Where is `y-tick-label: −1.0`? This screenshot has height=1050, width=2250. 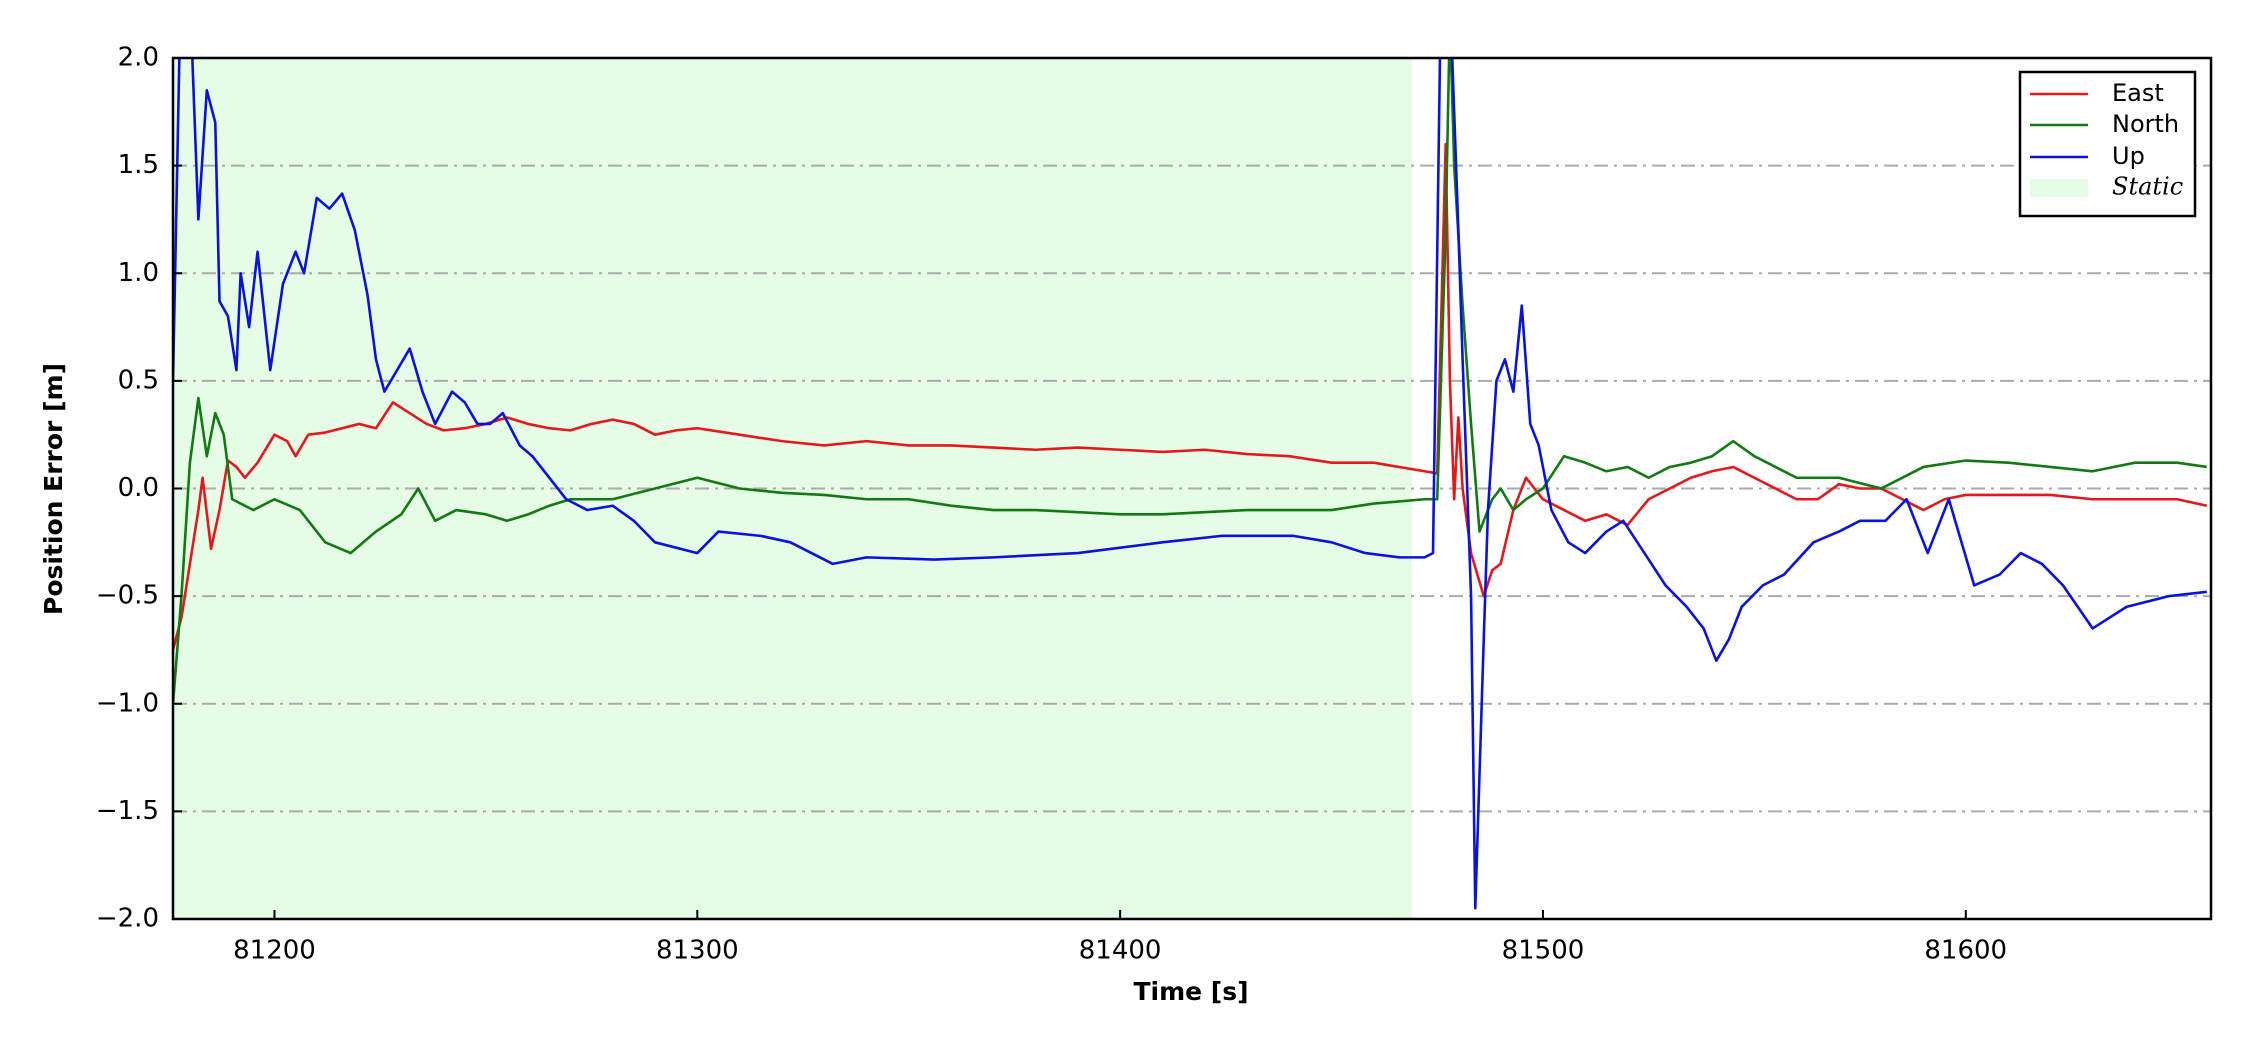 y-tick-label: −1.0 is located at coordinates (127, 703).